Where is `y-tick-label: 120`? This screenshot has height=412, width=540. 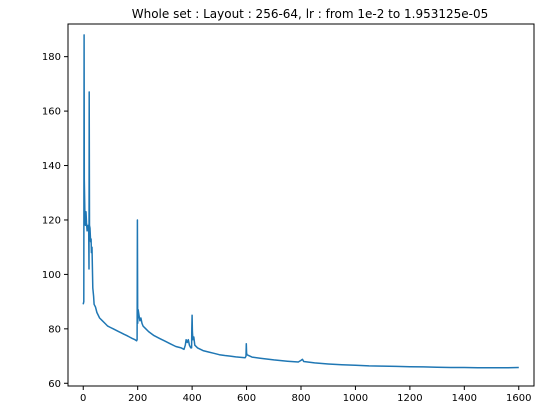
y-tick-label: 120 is located at coordinates (51, 220).